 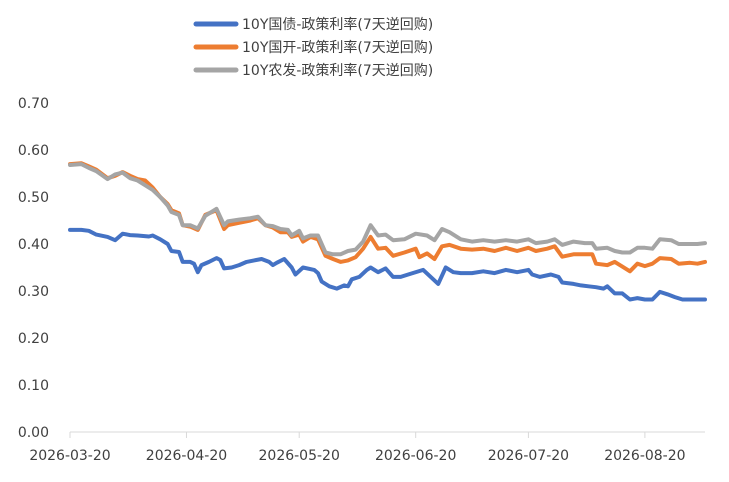 I want to click on y-tick-label: 0.60, so click(x=33, y=151).